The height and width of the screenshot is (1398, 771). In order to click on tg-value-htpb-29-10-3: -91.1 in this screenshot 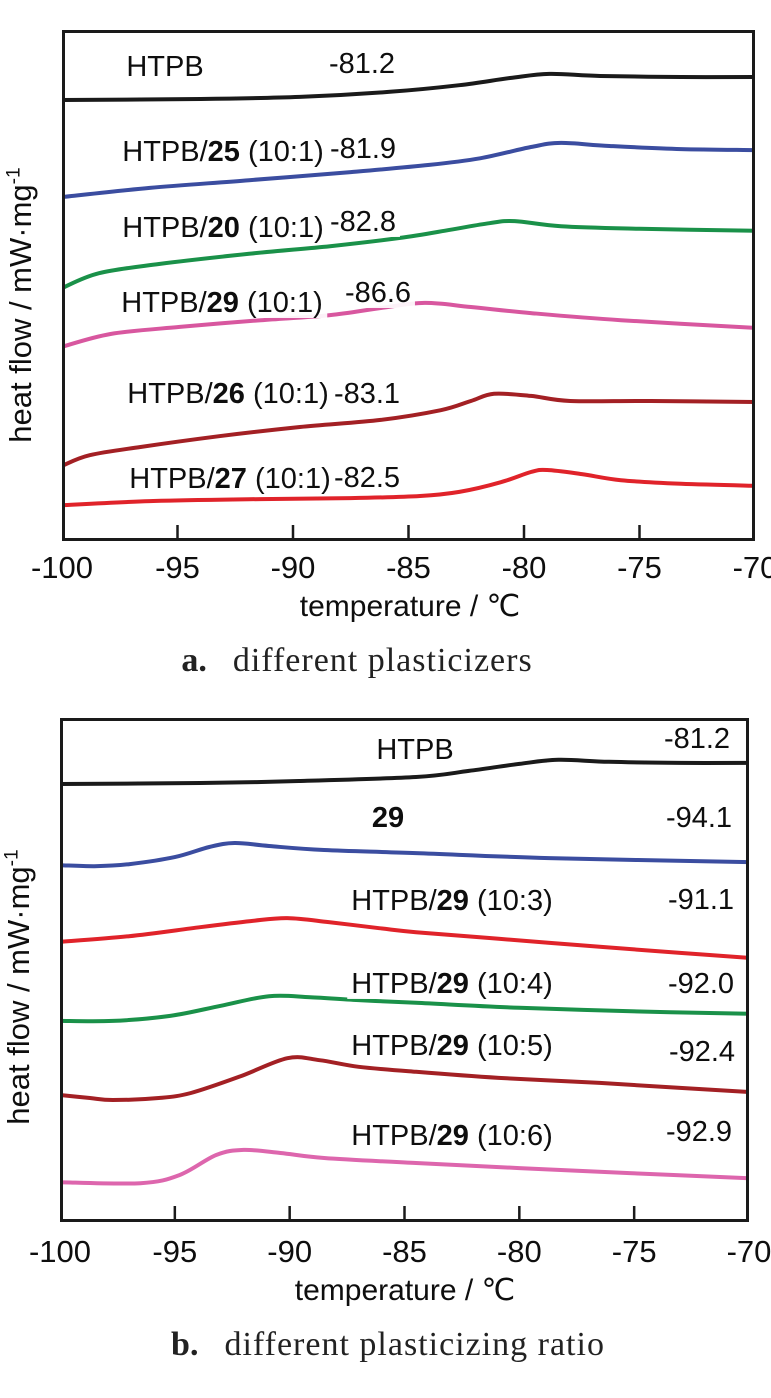, I will do `click(701, 900)`.